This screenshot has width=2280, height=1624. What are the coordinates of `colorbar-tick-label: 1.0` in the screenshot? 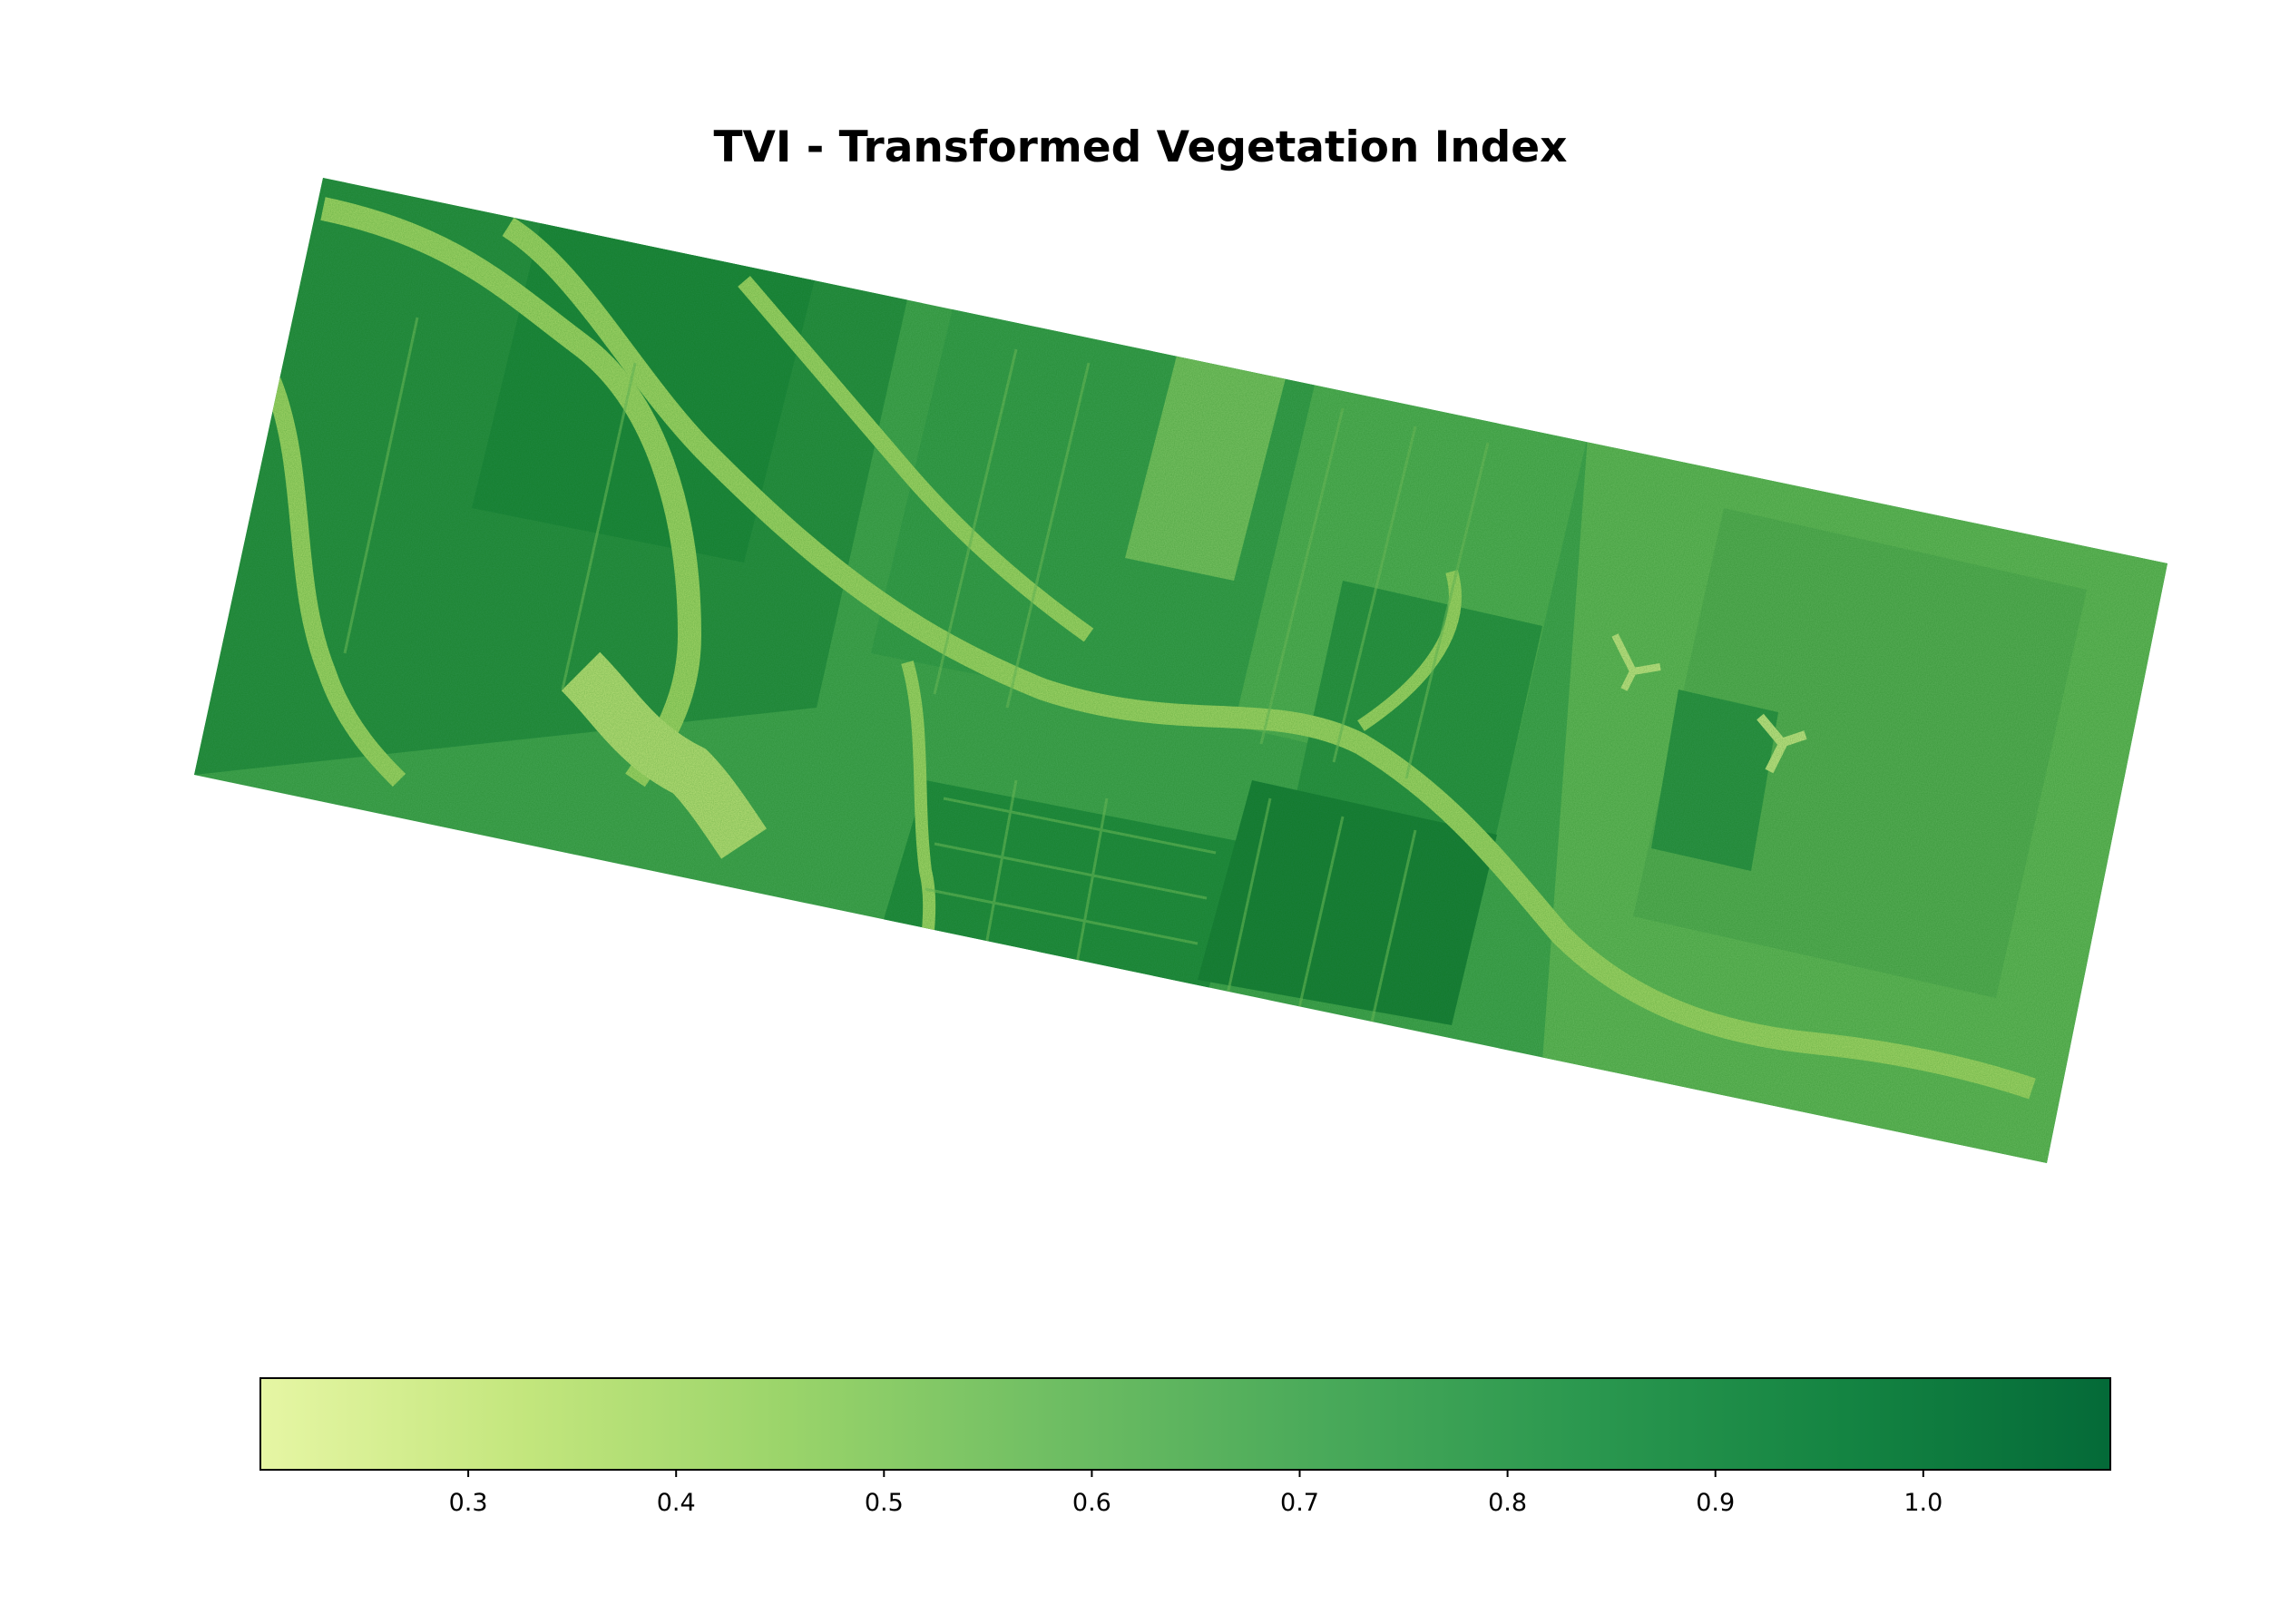 It's located at (1922, 1503).